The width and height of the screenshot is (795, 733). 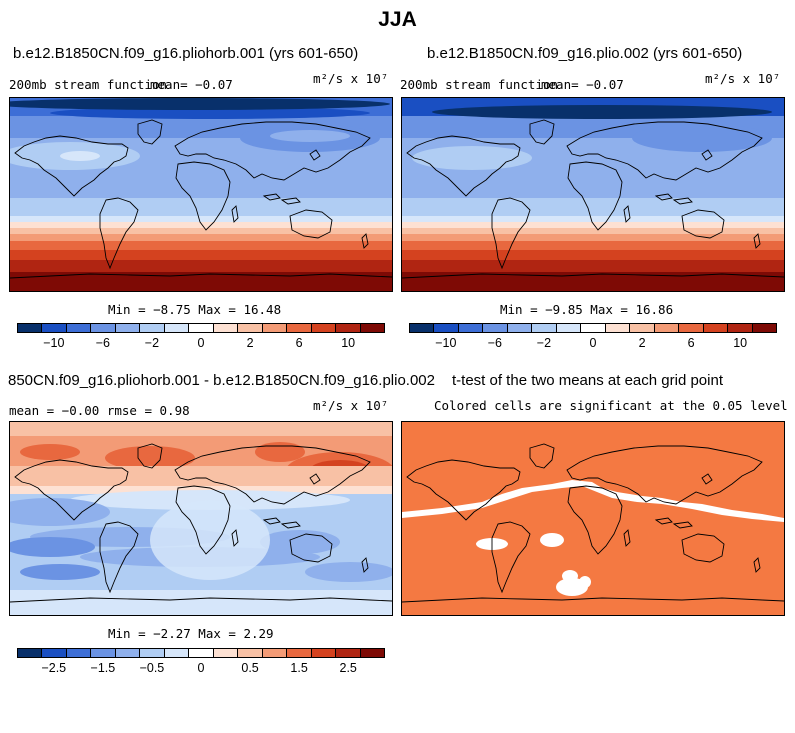 What do you see at coordinates (191, 633) in the screenshot?
I see `panel3-min-max: Min = −2.27 Max = 2.29` at bounding box center [191, 633].